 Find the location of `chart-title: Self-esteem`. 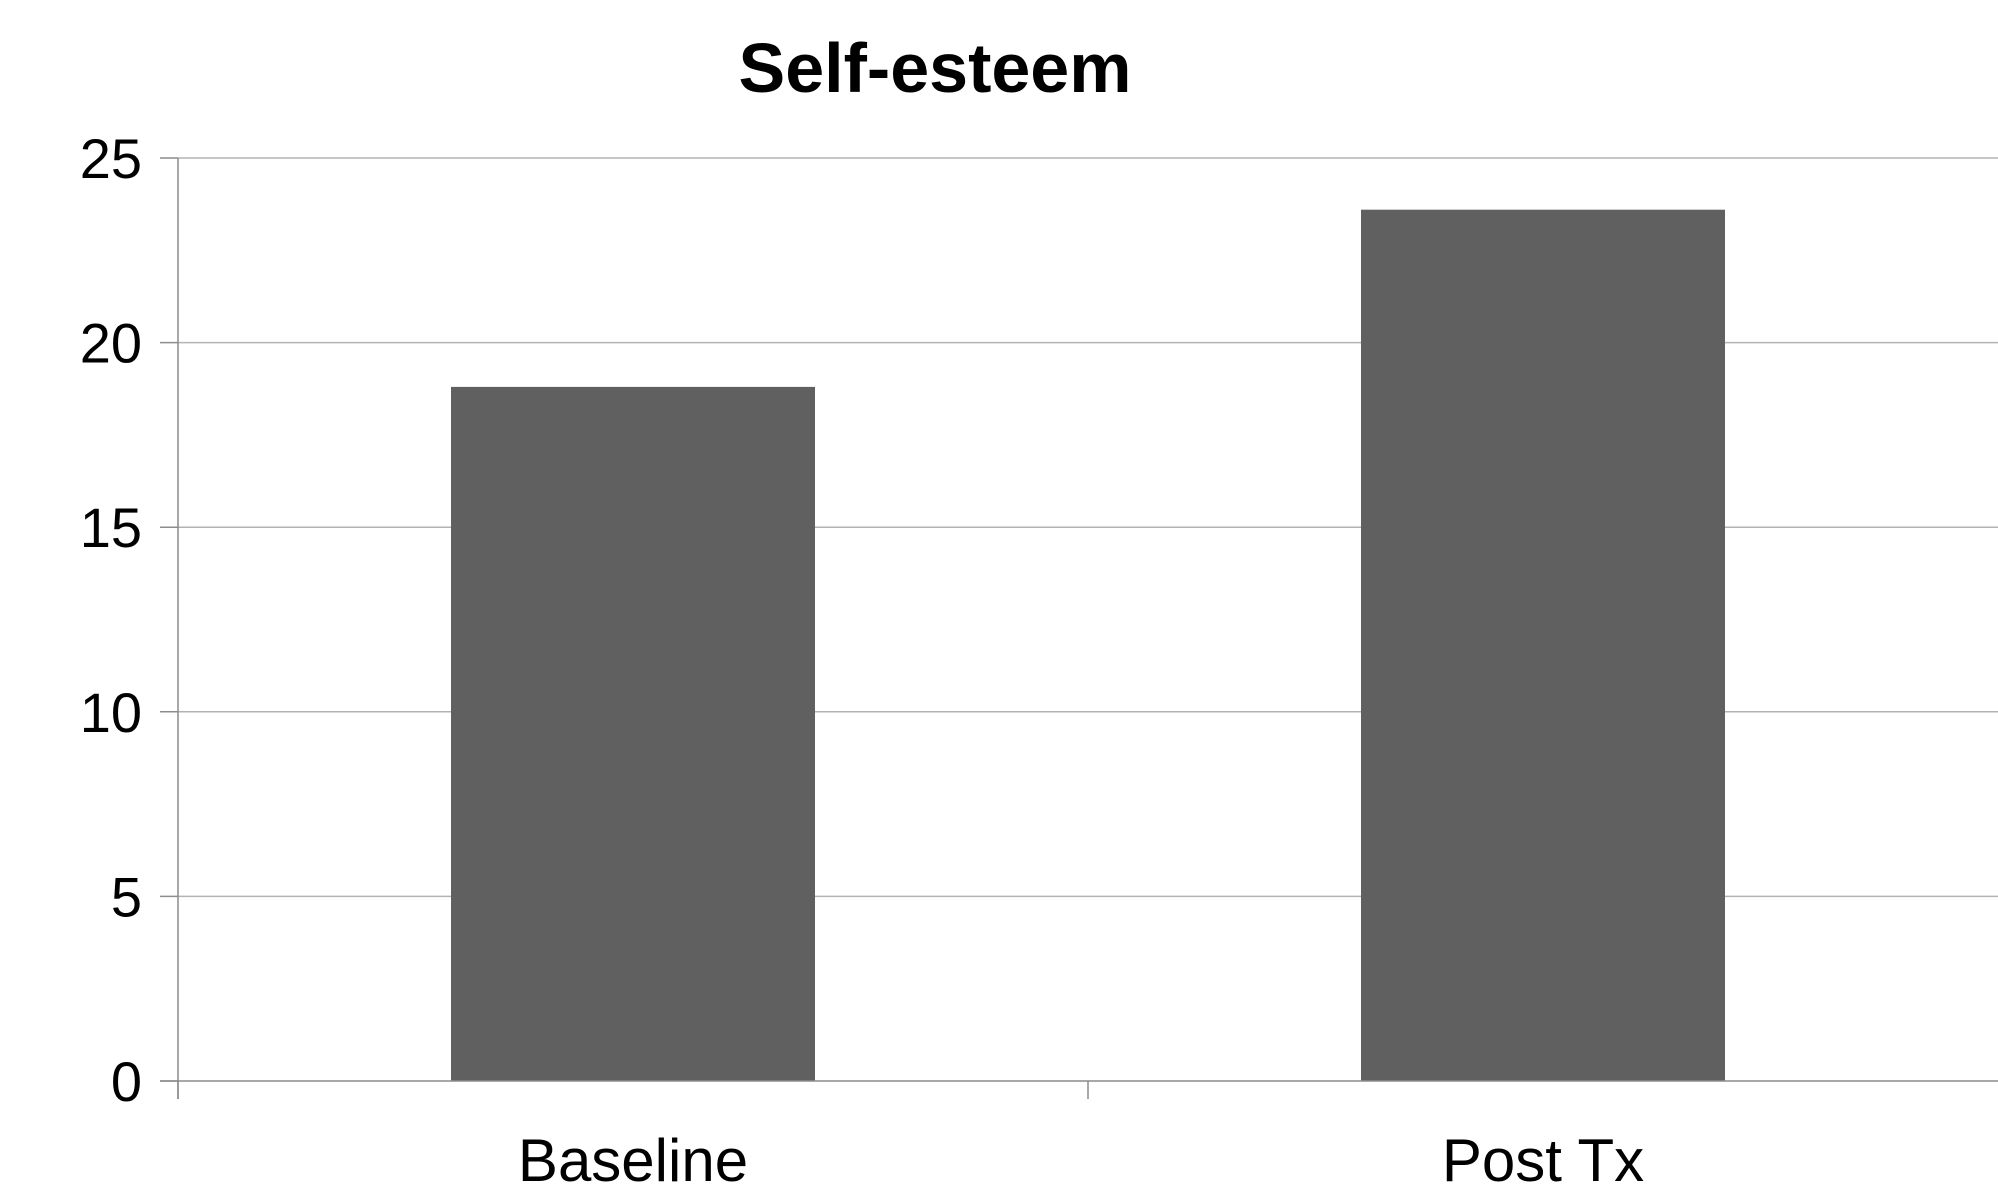

chart-title: Self-esteem is located at coordinates (935, 68).